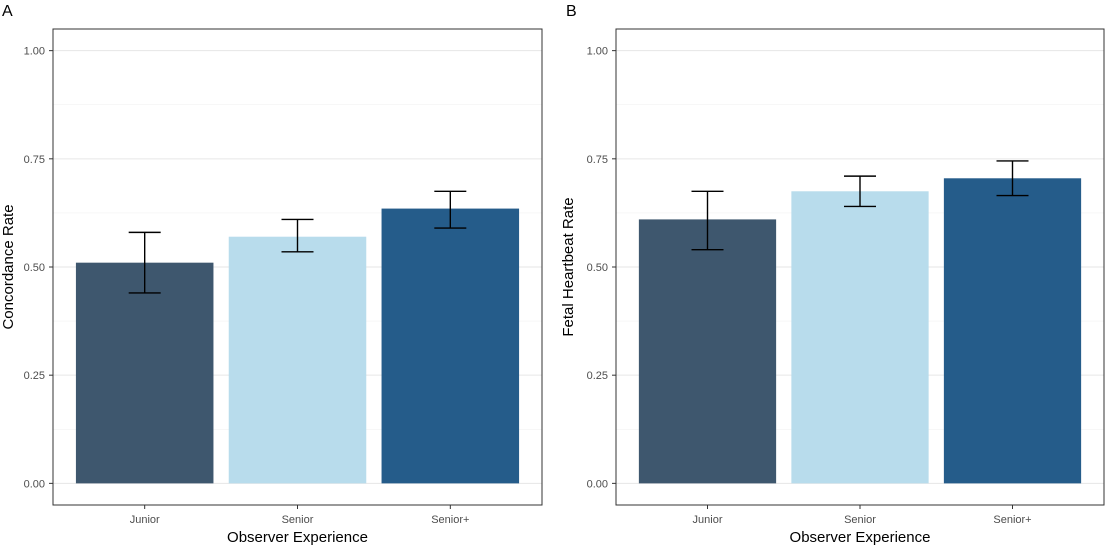 The image size is (1112, 555). What do you see at coordinates (860, 520) in the screenshot?
I see `panel-b-x-tick-label: Senior` at bounding box center [860, 520].